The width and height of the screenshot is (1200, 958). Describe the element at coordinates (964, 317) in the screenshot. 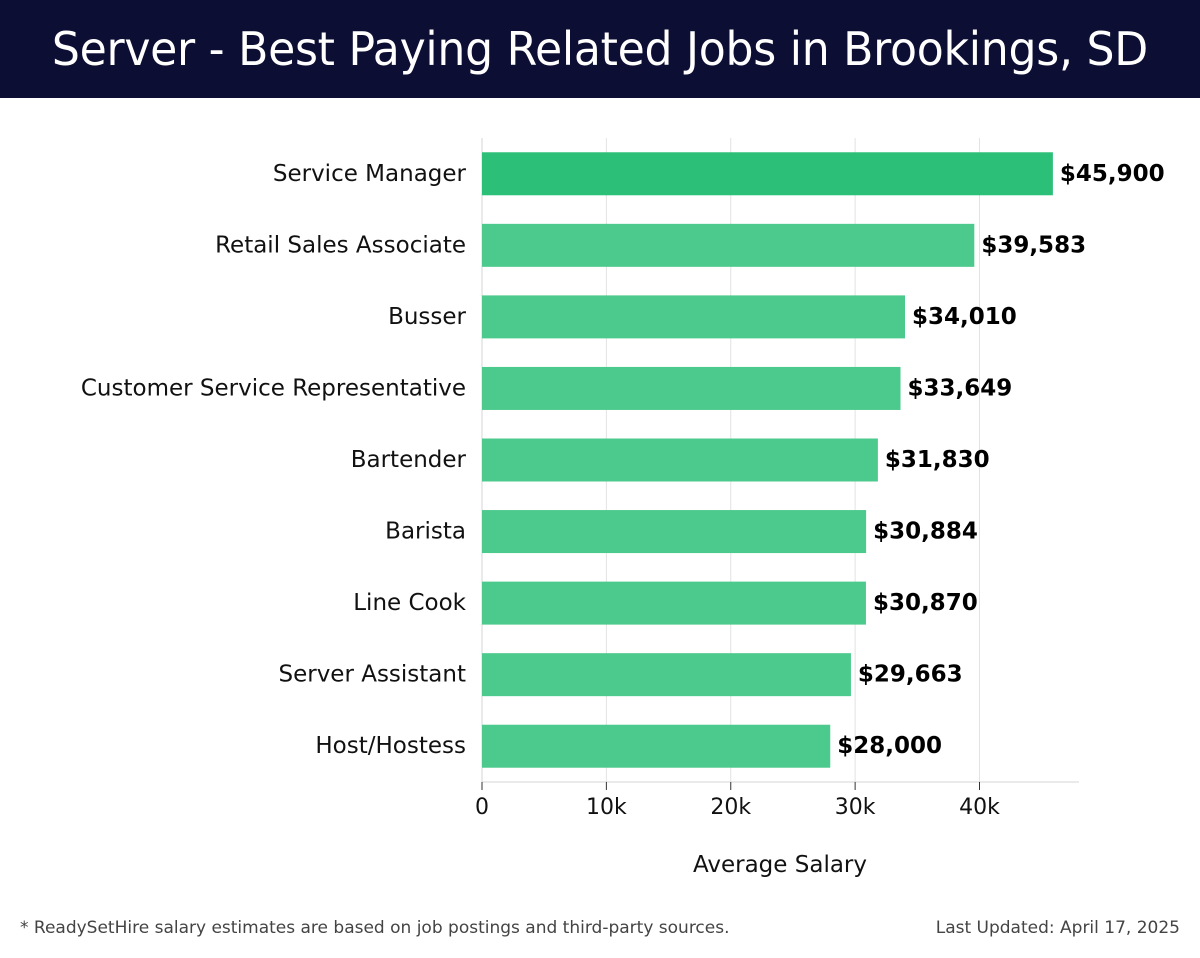

I see `value-label: $34,010` at that location.